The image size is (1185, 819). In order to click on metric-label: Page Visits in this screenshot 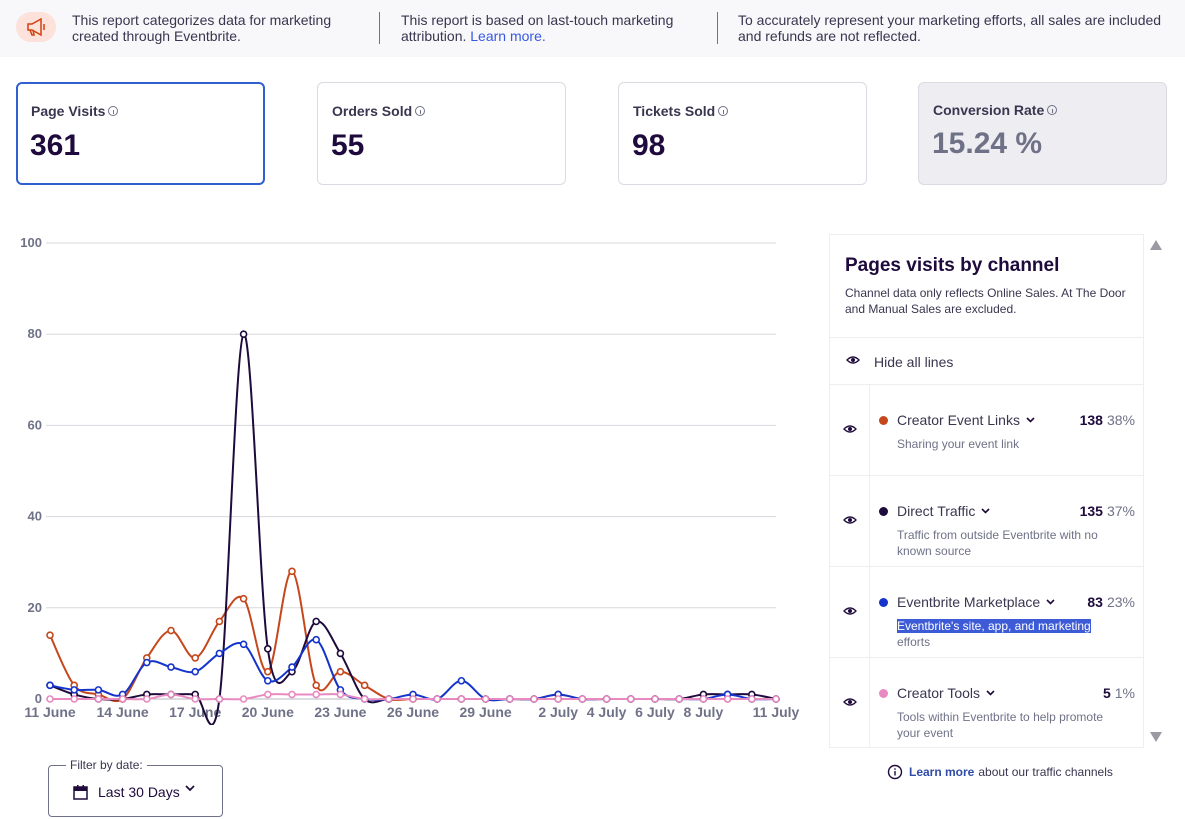, I will do `click(75, 111)`.